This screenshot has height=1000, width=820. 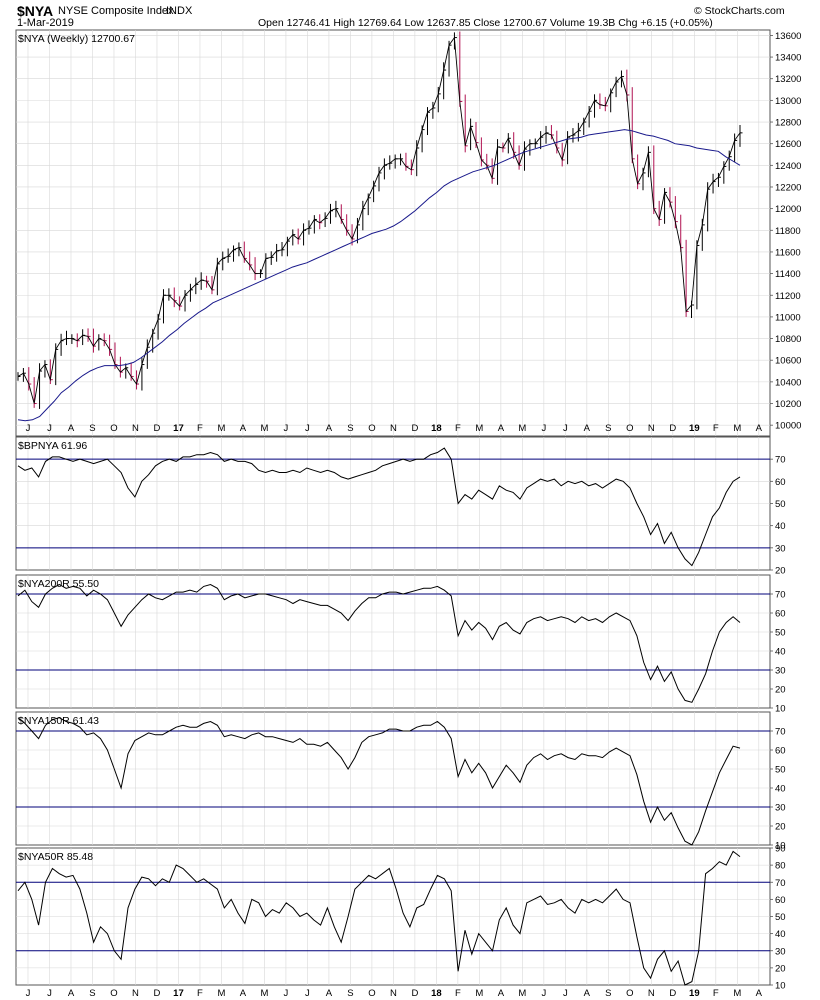 What do you see at coordinates (739, 11) in the screenshot?
I see `brand-label: © StockCharts.com` at bounding box center [739, 11].